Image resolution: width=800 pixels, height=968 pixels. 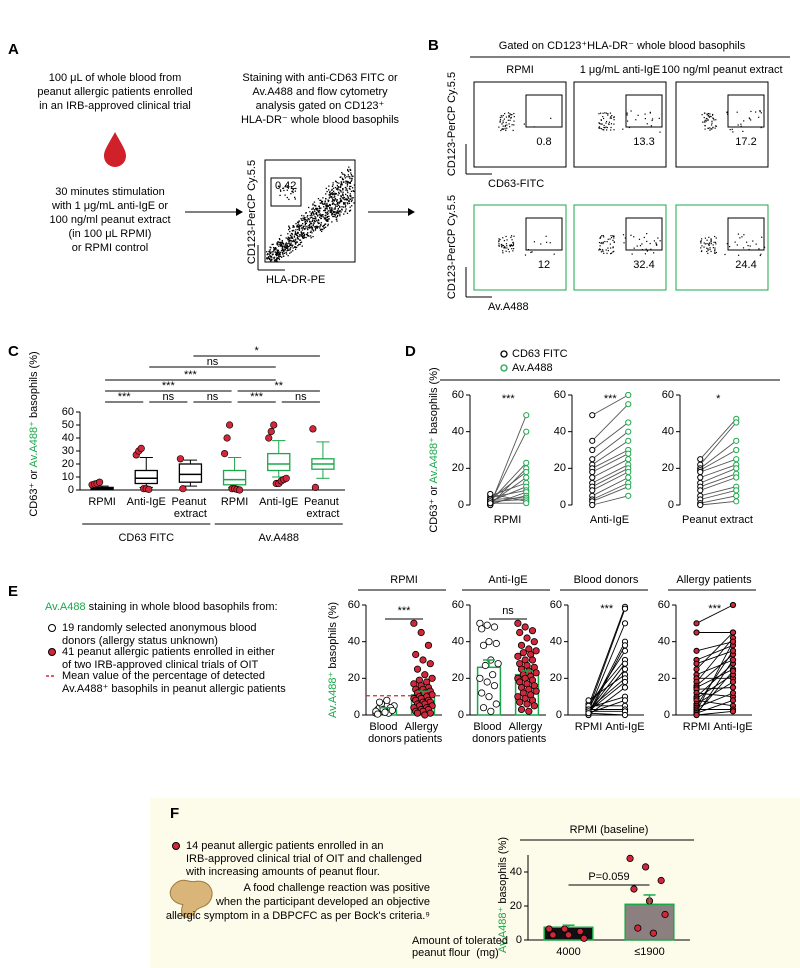 I want to click on x-tick-label: Blood donors, so click(x=385, y=733).